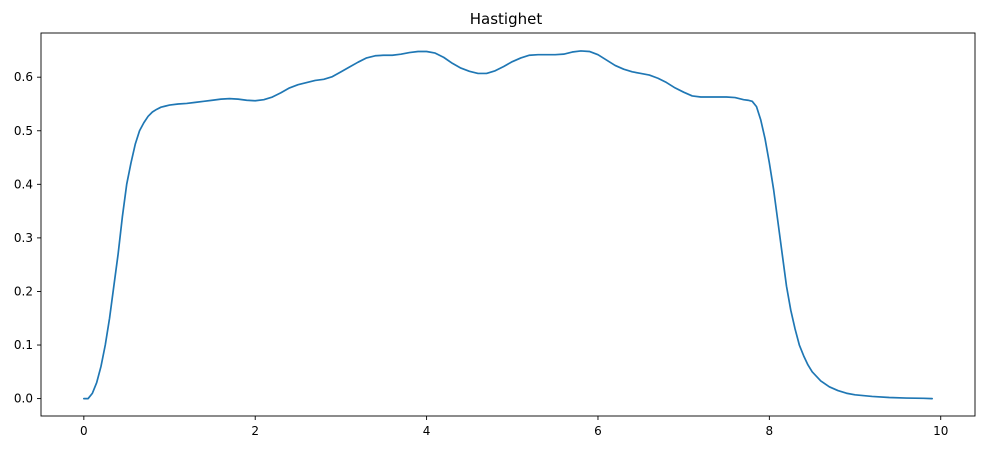  Describe the element at coordinates (506, 19) in the screenshot. I see `chart-title: Hastighet` at that location.